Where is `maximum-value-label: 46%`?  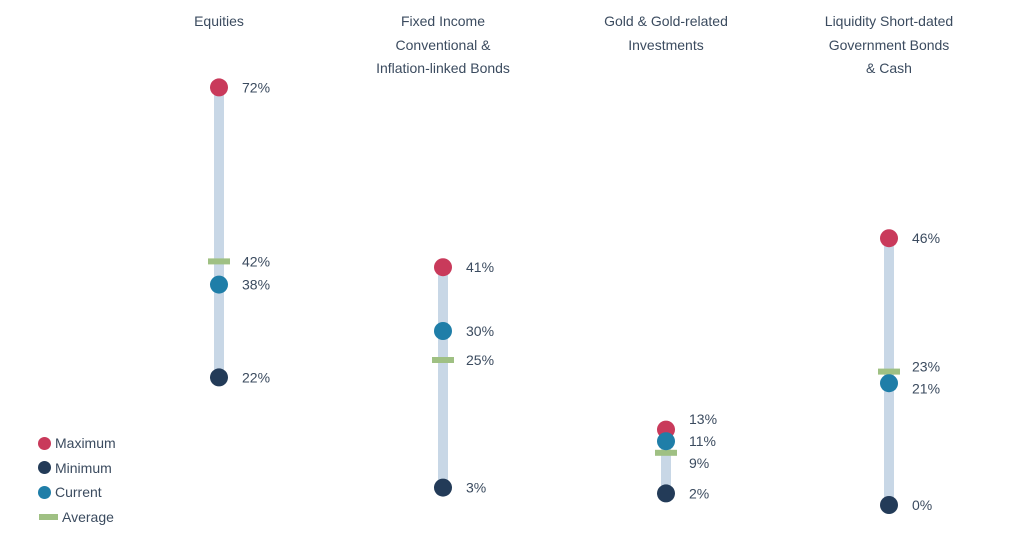
maximum-value-label: 46% is located at coordinates (926, 238).